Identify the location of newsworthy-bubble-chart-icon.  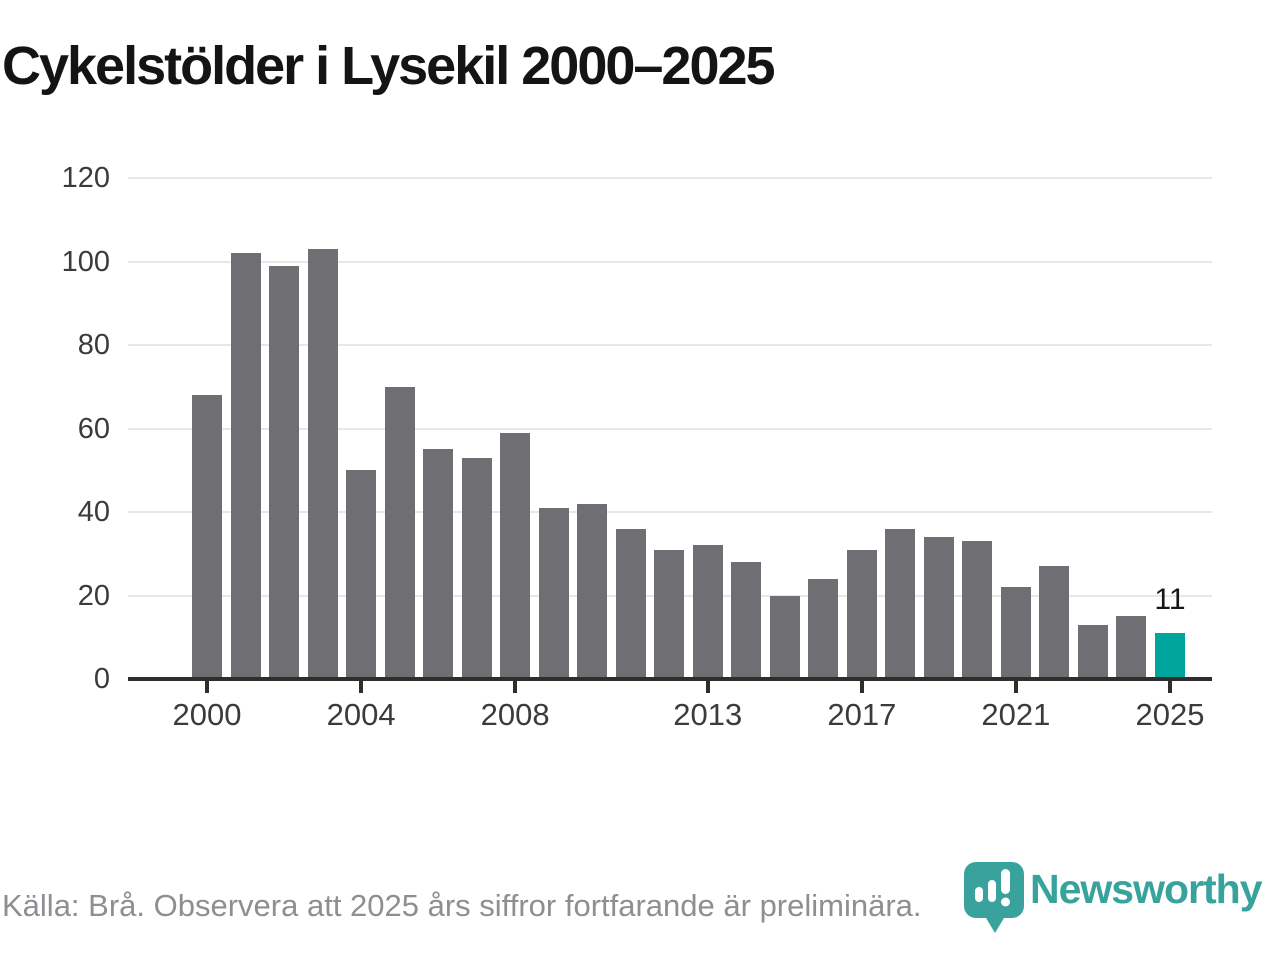
(994, 897).